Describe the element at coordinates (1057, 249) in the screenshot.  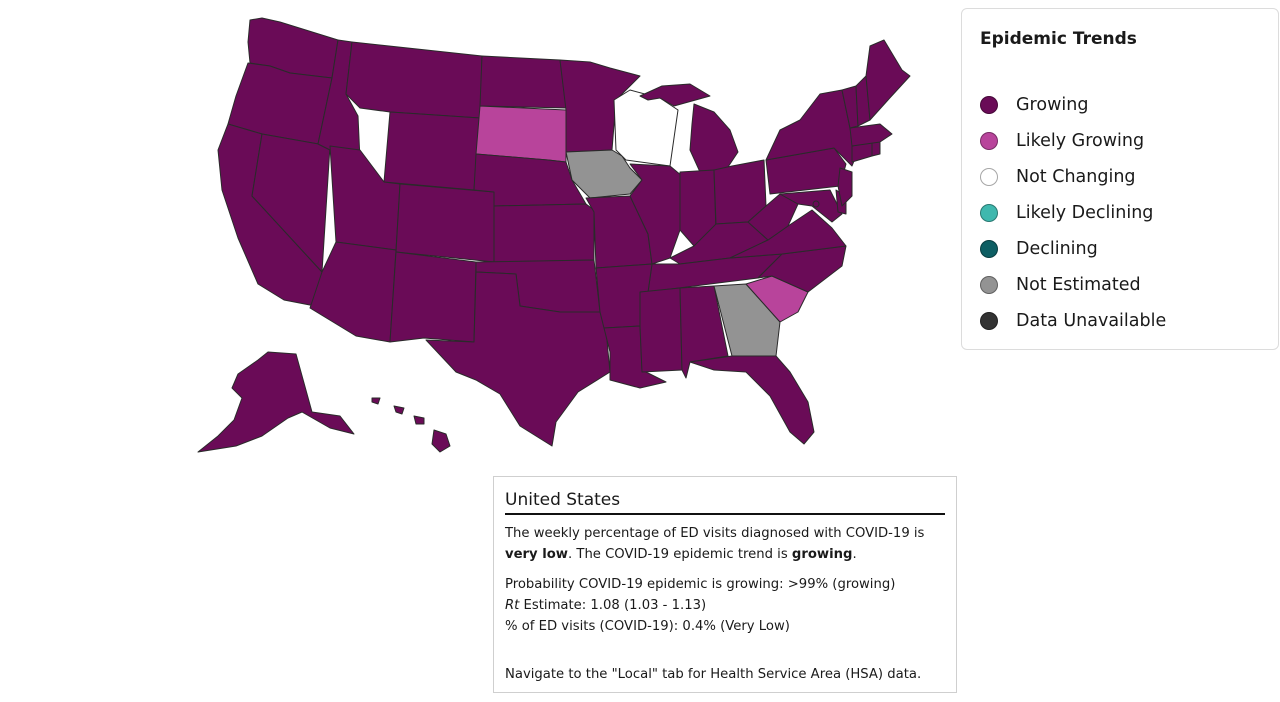
I see `legend-label: Declining` at that location.